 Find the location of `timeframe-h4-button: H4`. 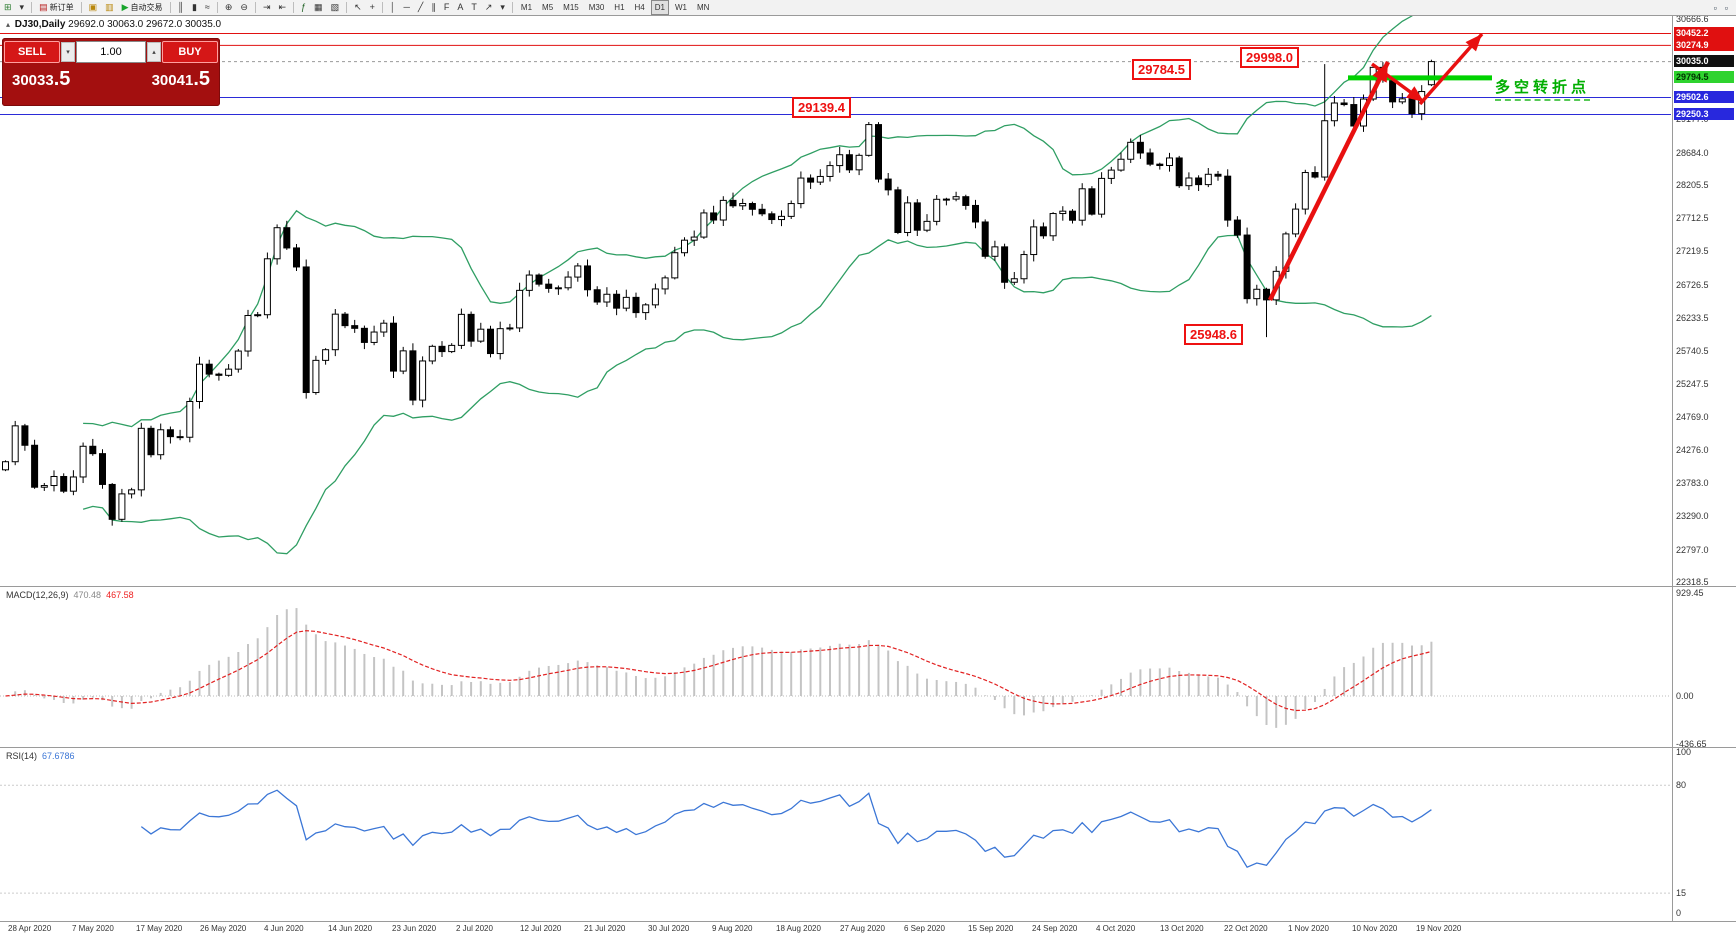

timeframe-h4-button: H4 is located at coordinates (639, 7).